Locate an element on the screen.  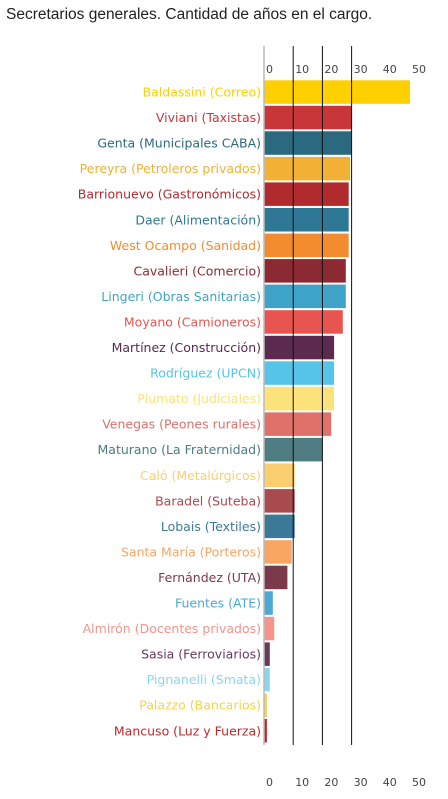
bar-label: Venegas (Peones rurales) is located at coordinates (181, 424).